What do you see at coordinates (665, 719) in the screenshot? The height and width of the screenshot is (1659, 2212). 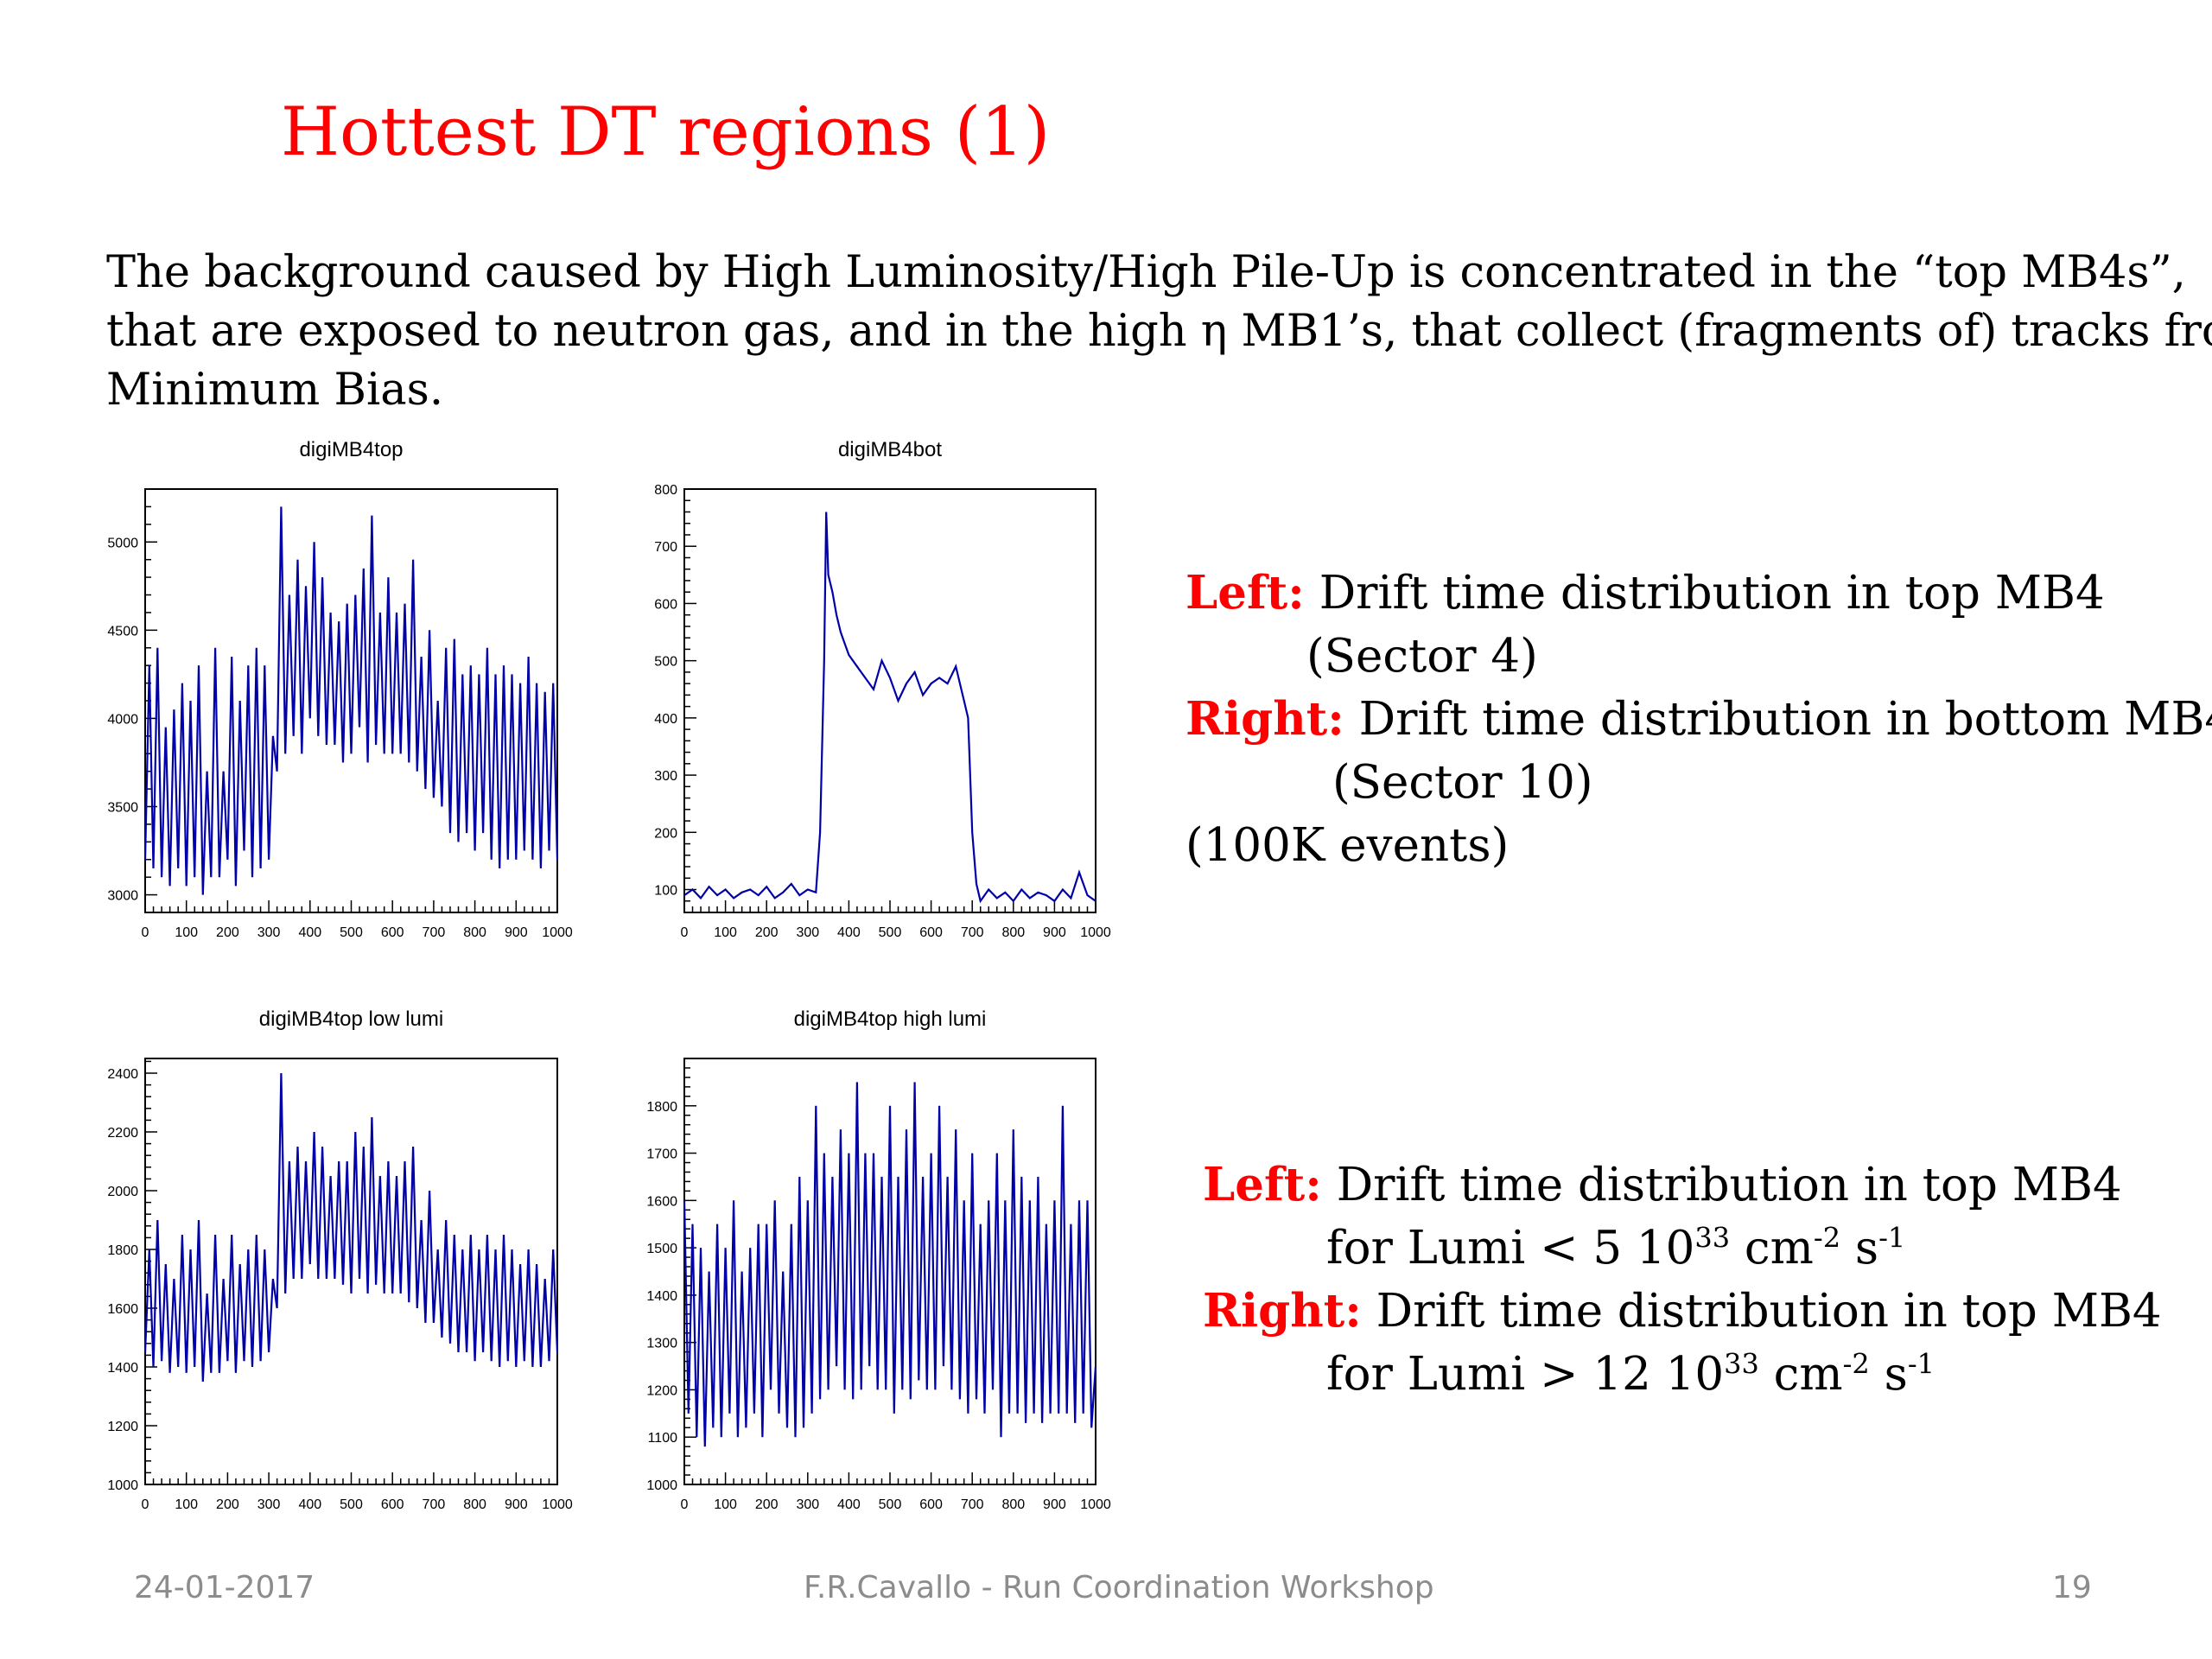 I see `y-tick-label: 400` at bounding box center [665, 719].